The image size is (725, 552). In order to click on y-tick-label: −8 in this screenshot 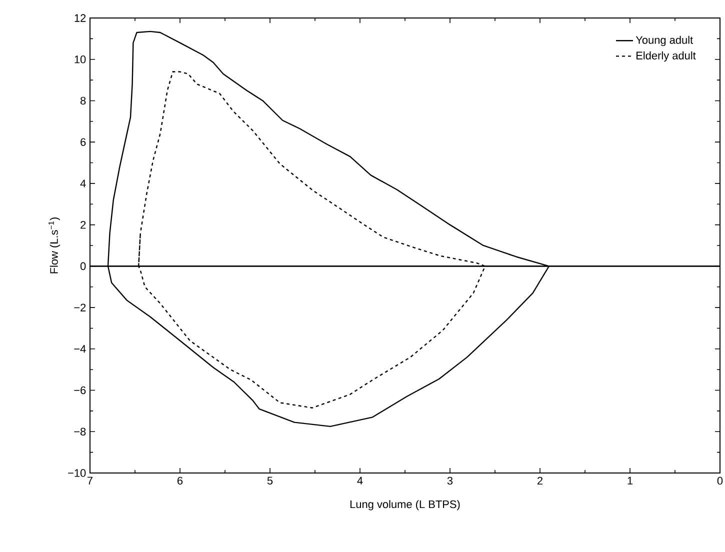, I will do `click(80, 432)`.